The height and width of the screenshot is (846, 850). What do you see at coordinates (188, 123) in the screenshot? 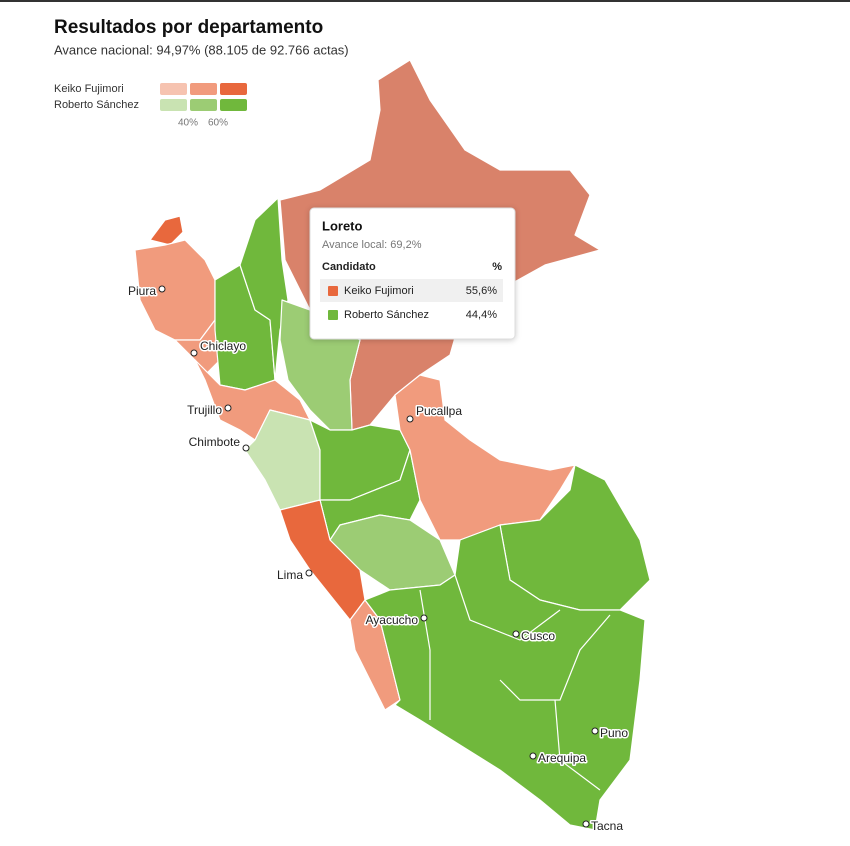
I see `scale-label: 40%` at bounding box center [188, 123].